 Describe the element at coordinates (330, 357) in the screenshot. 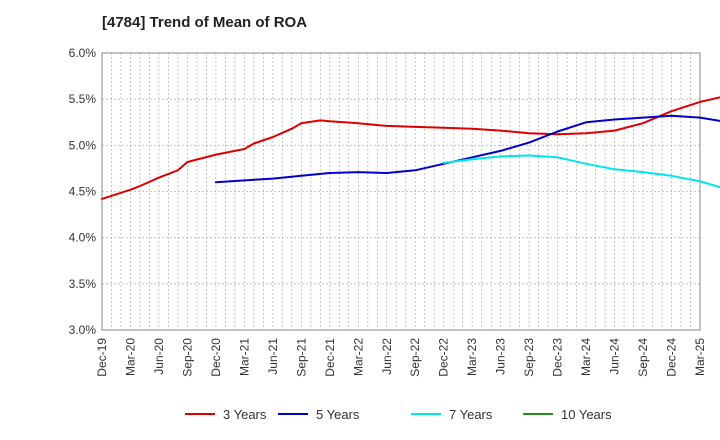

I see `x-tick-label: Dec-21` at that location.